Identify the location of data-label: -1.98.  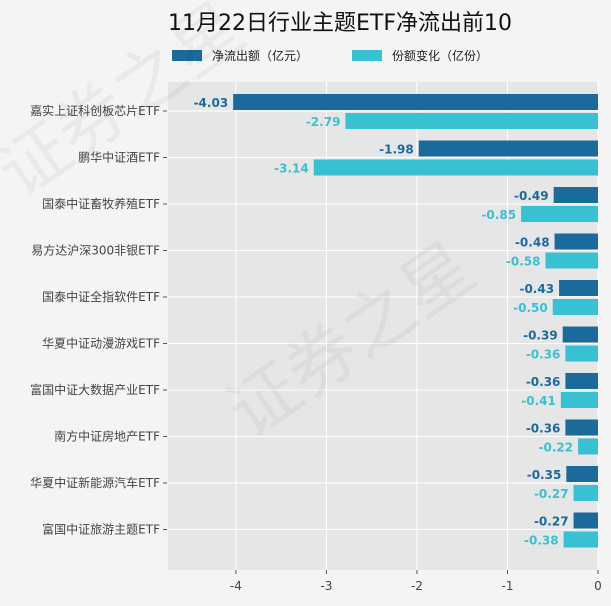
(396, 150).